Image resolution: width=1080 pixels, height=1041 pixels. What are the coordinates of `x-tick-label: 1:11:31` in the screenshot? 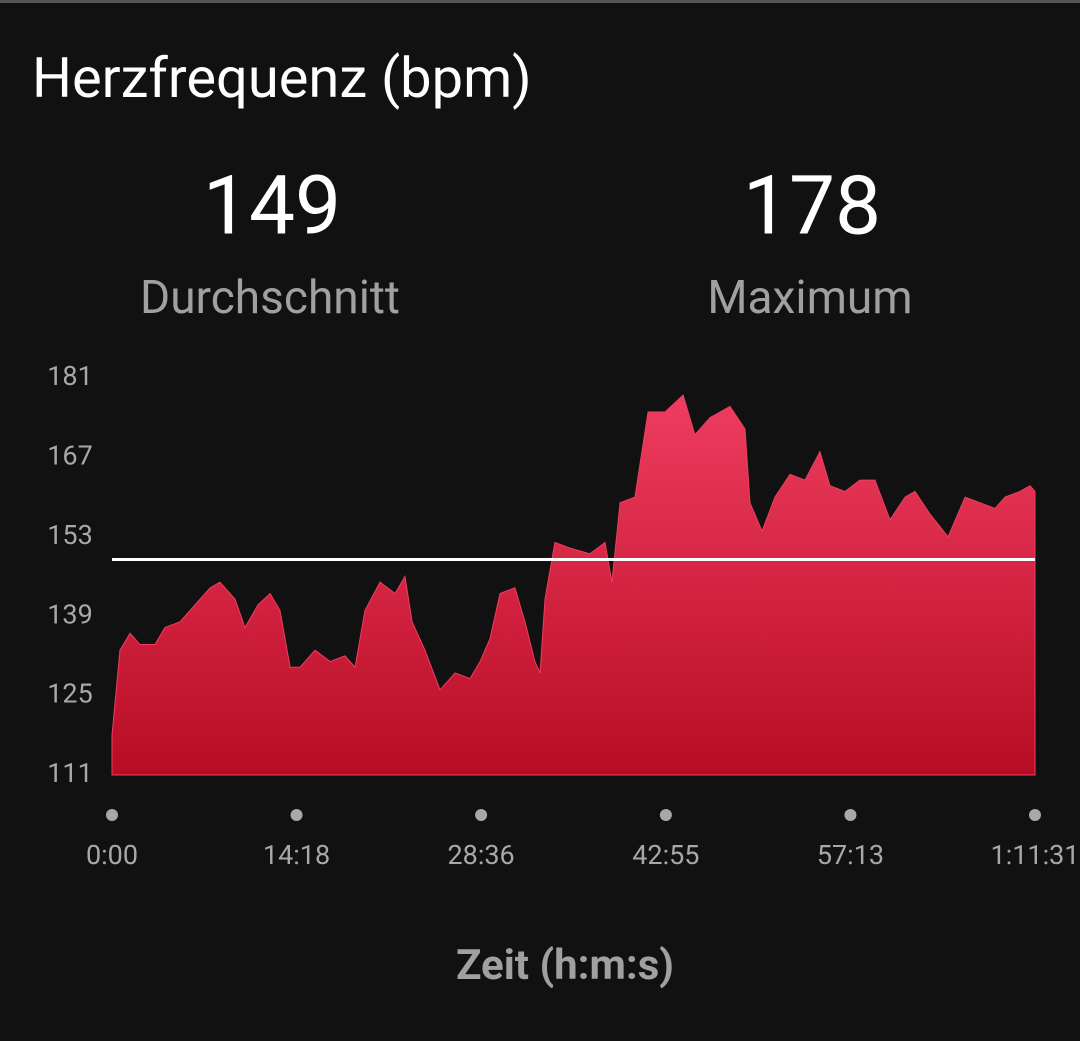 It's located at (1035, 855).